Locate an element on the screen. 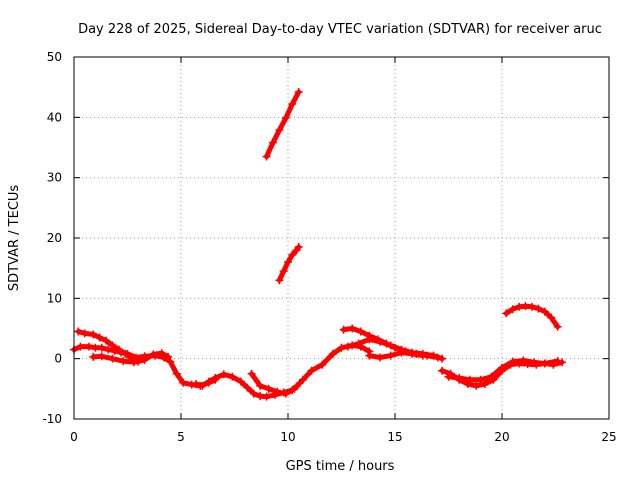 This screenshot has height=480, width=640. y-tick-label: 0 is located at coordinates (58, 359).